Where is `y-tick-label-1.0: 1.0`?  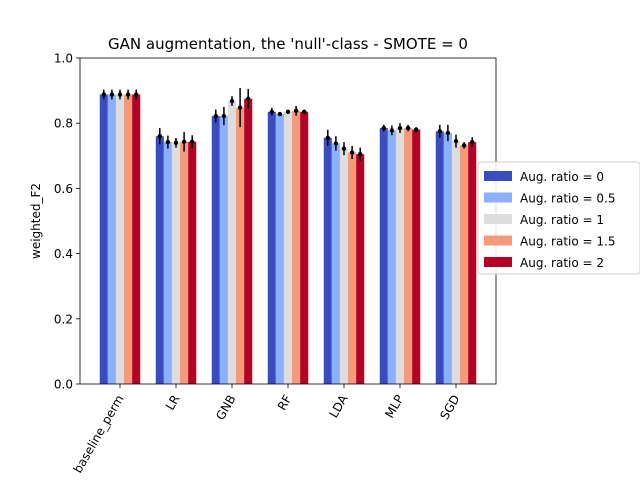 y-tick-label-1.0: 1.0 is located at coordinates (63, 59).